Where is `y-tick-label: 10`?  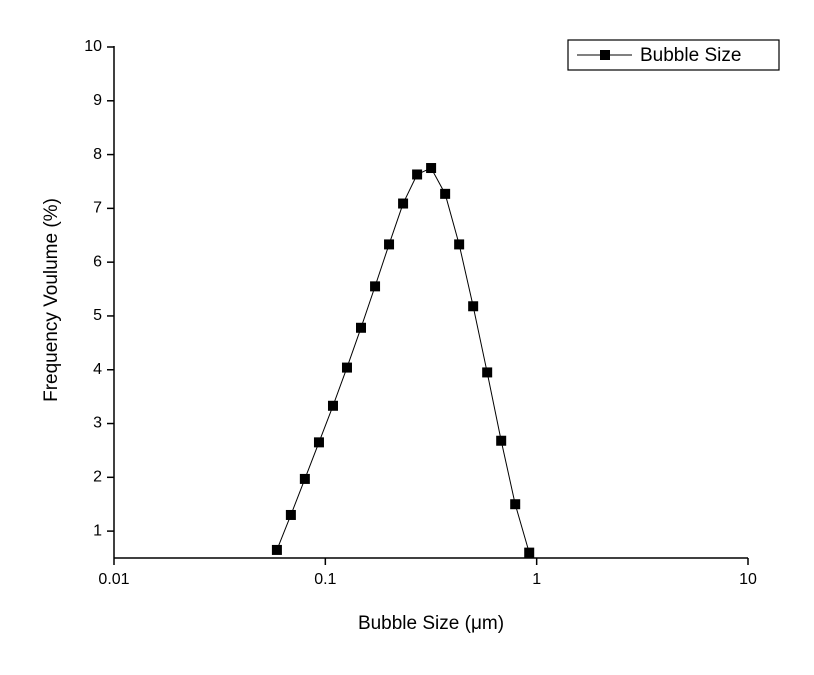
y-tick-label: 10 is located at coordinates (93, 46).